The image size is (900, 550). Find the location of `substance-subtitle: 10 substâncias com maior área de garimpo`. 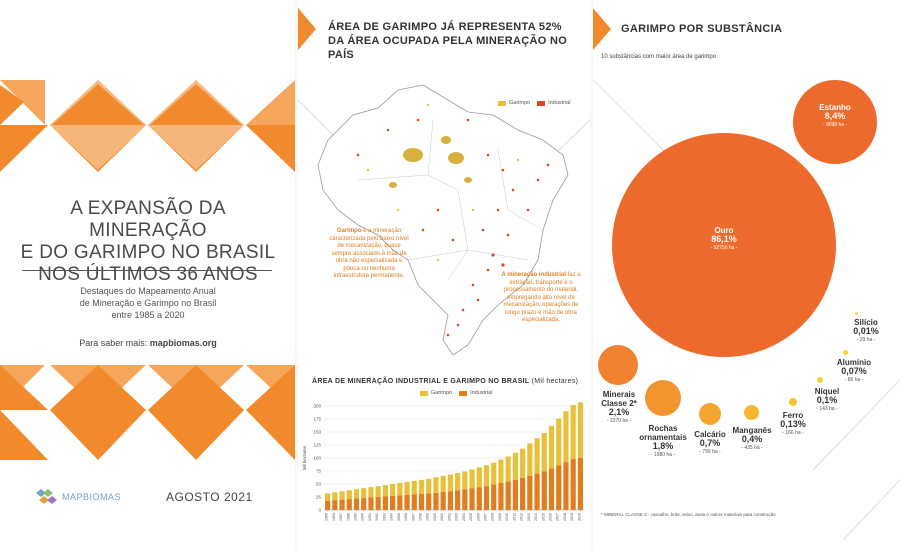

substance-subtitle: 10 substâncias com maior área de garimpo is located at coordinates (659, 57).